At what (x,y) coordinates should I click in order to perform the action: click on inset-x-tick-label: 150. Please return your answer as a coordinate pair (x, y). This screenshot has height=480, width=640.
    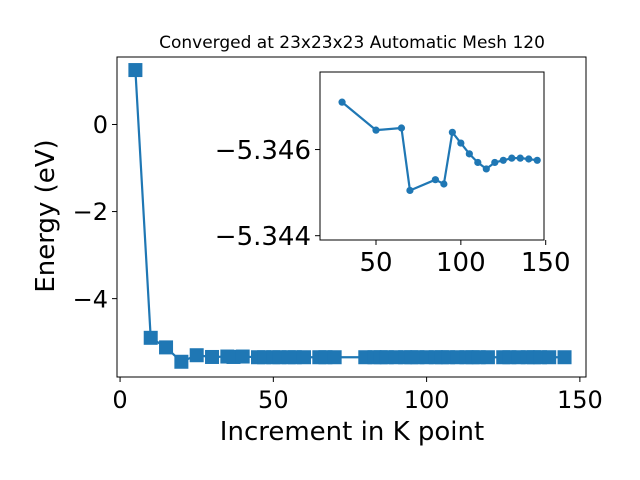
    Looking at the image, I should click on (546, 263).